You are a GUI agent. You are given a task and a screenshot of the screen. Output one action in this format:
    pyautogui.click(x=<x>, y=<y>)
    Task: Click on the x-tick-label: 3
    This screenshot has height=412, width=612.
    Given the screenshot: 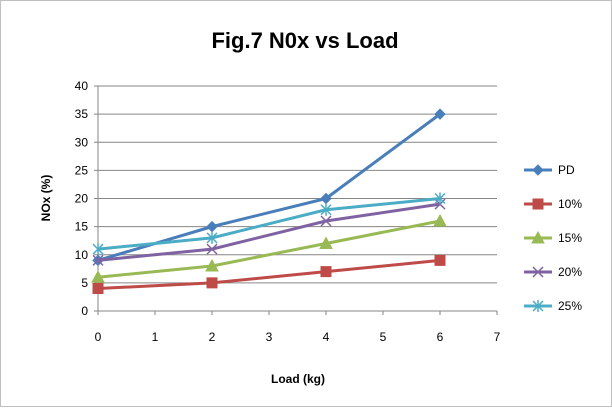 What is the action you would take?
    pyautogui.click(x=269, y=337)
    